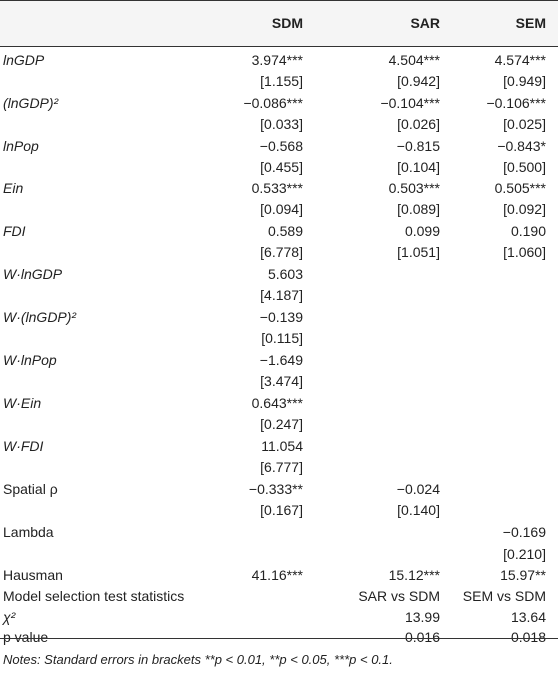  I want to click on table-cell: [0.500], so click(524, 167).